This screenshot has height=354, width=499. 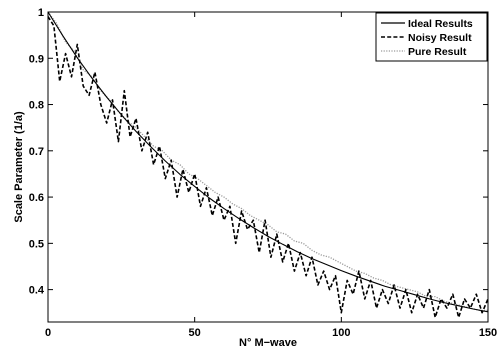 What do you see at coordinates (268, 343) in the screenshot?
I see `x-axis-label: N° M−wave` at bounding box center [268, 343].